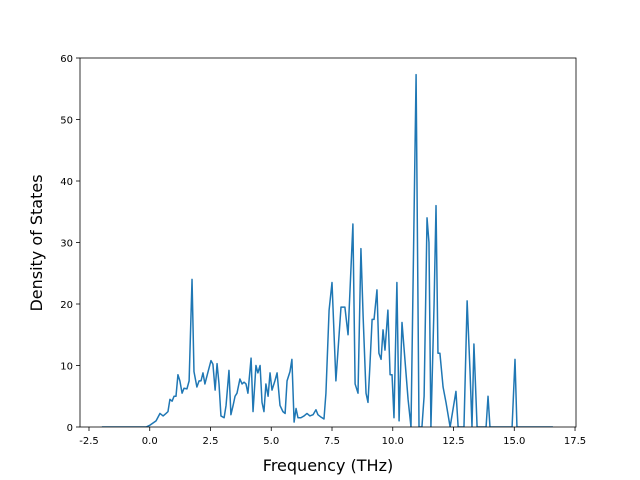 The width and height of the screenshot is (640, 480). What do you see at coordinates (150, 441) in the screenshot?
I see `x-tick-label: 0.0` at bounding box center [150, 441].